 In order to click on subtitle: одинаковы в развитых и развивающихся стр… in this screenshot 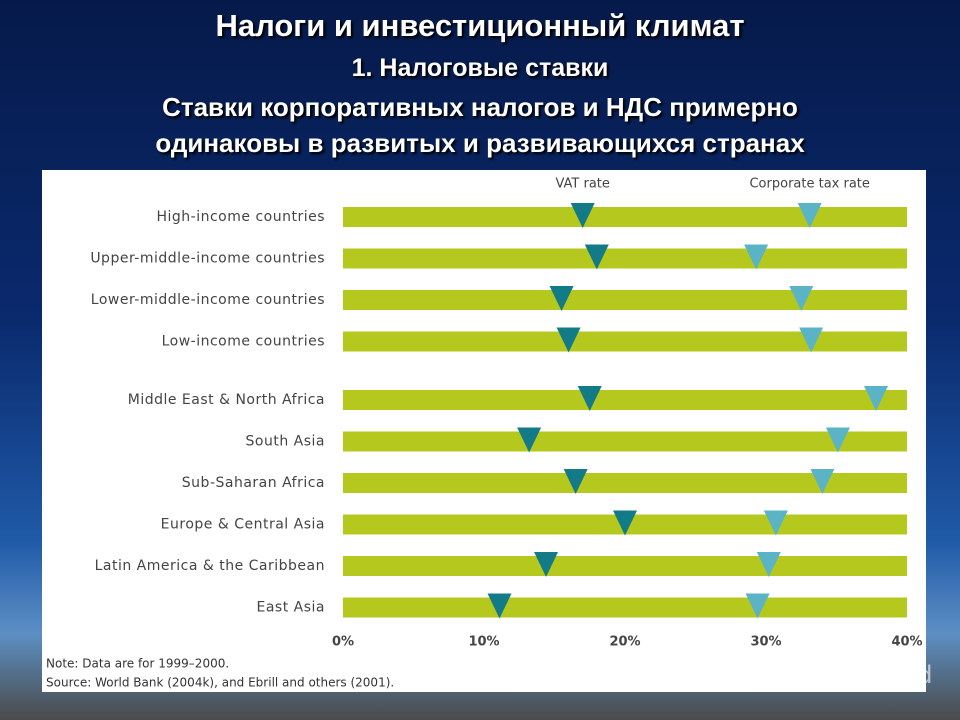, I will do `click(480, 143)`.